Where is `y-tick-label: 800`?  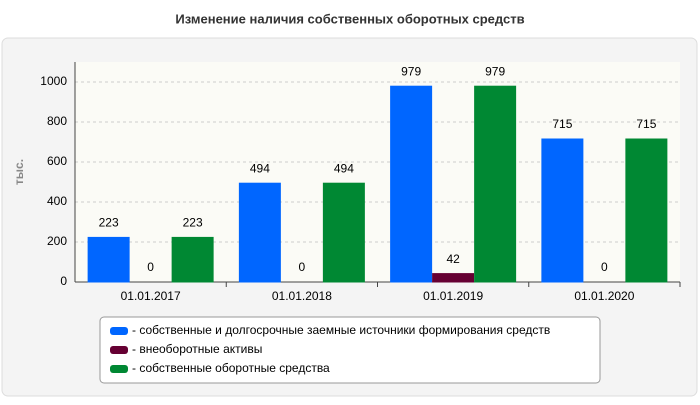 y-tick-label: 800 is located at coordinates (57, 121).